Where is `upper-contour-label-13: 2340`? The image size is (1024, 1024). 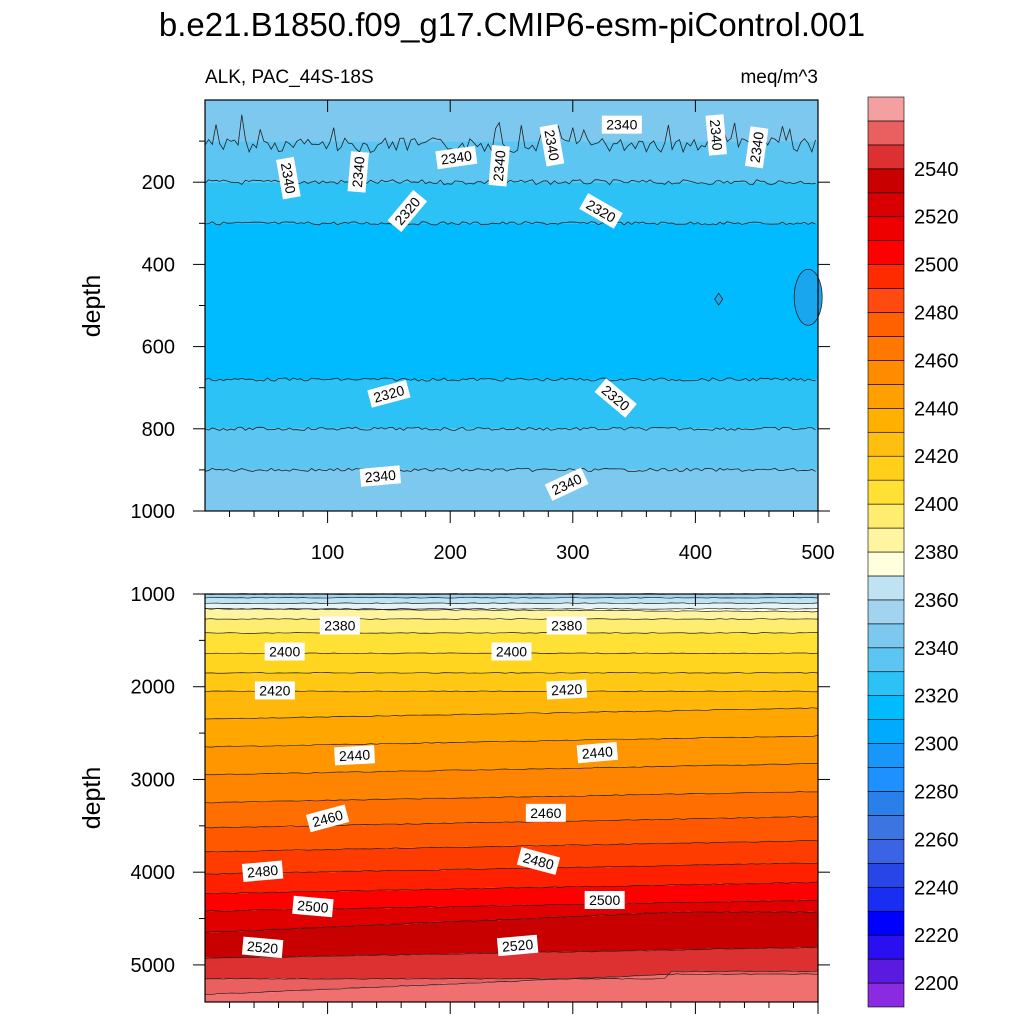
upper-contour-label-13: 2340 is located at coordinates (566, 484).